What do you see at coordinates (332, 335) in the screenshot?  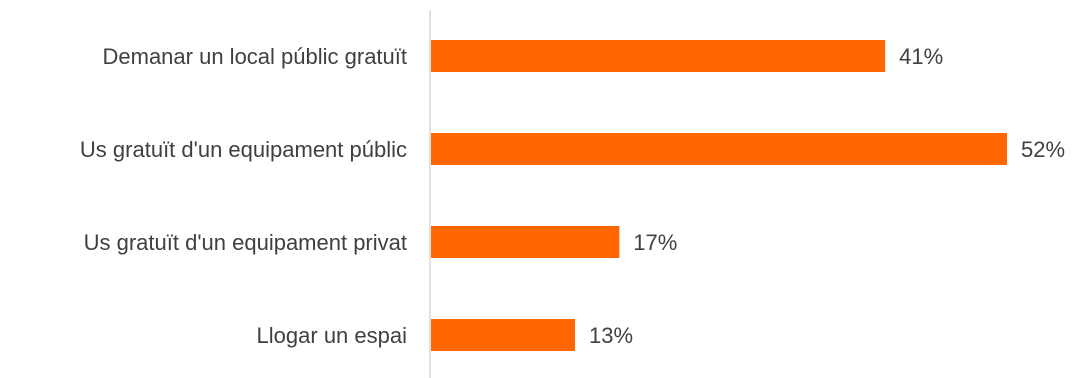 I see `category-label-3: Llogar un espai` at bounding box center [332, 335].